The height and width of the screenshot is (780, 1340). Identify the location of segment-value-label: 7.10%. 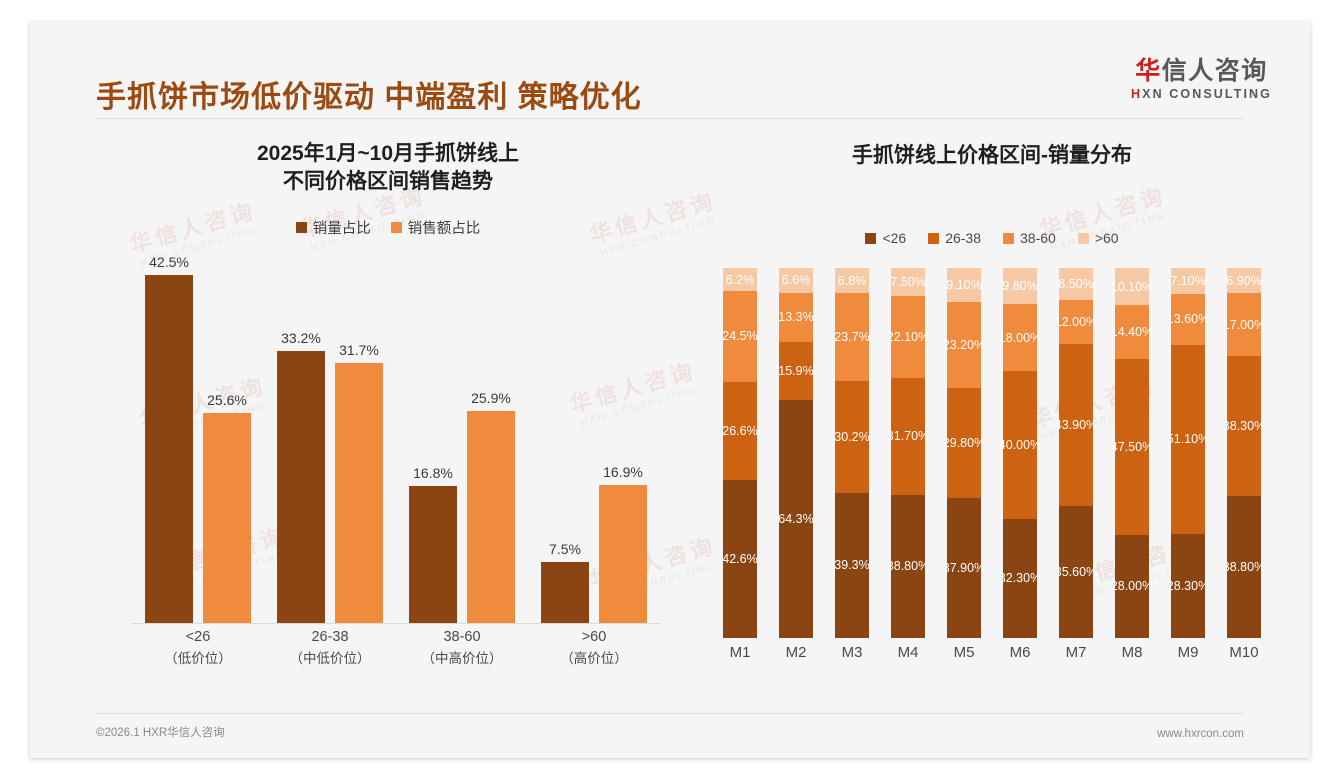
(1188, 281).